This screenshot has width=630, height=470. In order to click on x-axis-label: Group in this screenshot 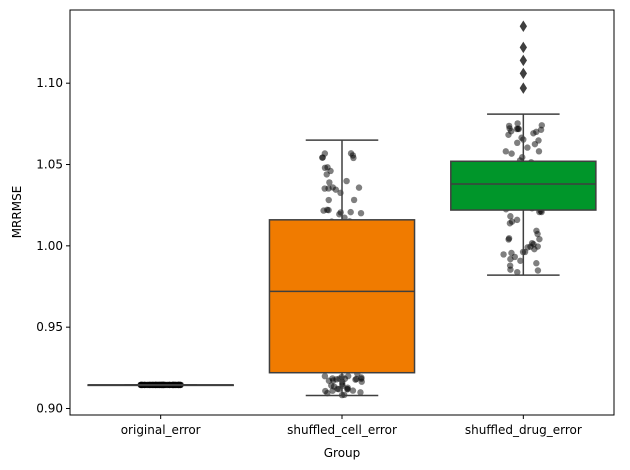, I will do `click(342, 453)`.